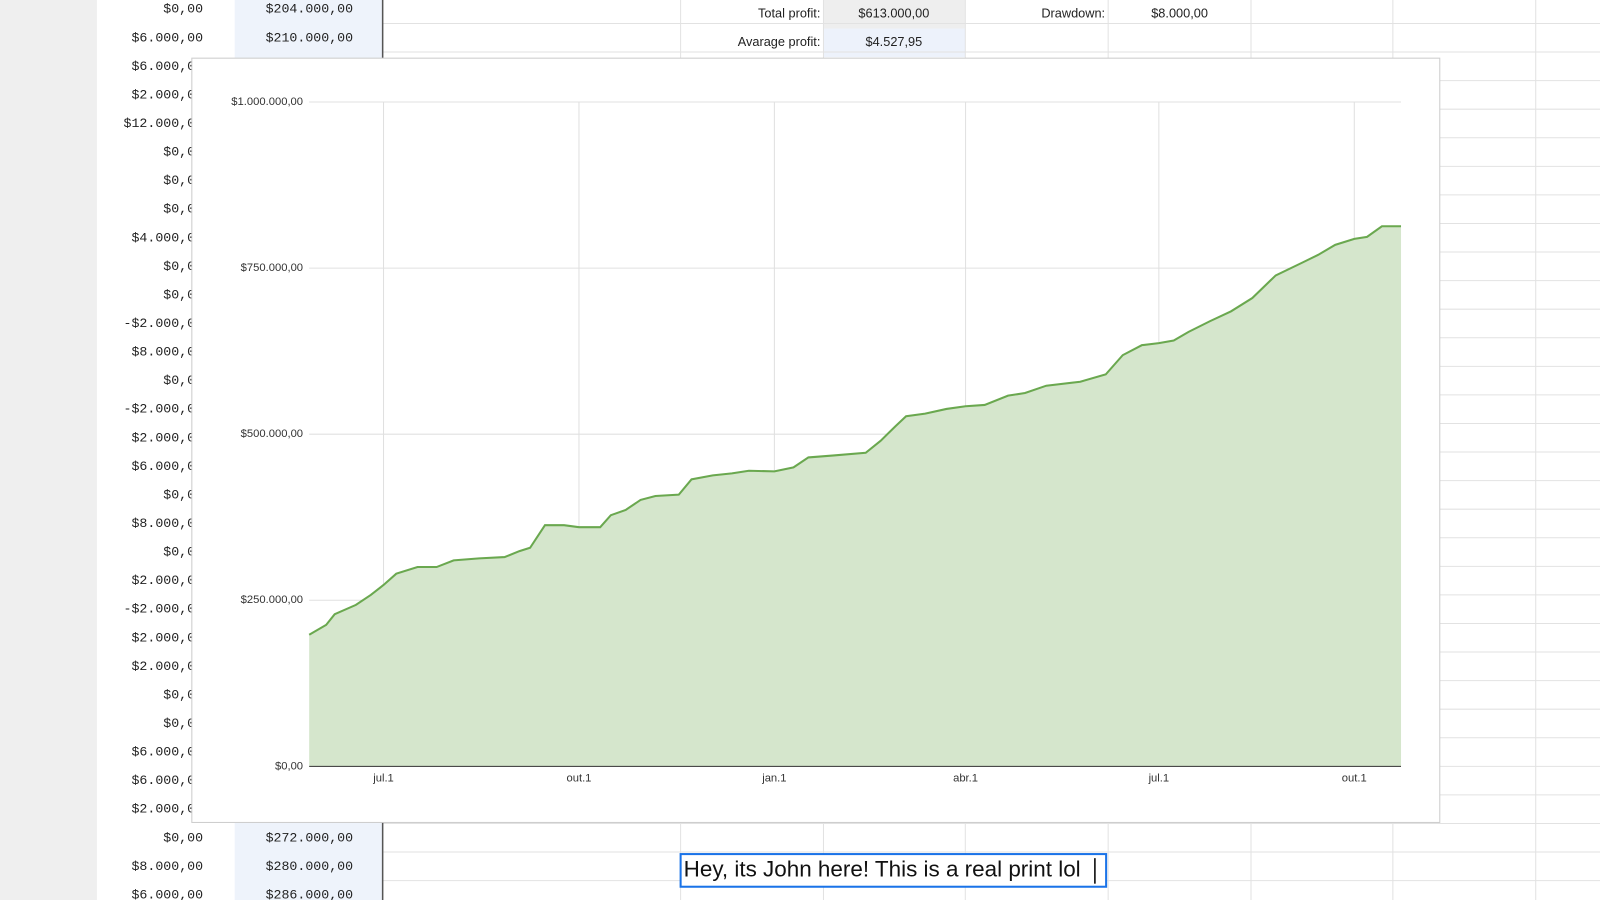 The image size is (1600, 900). What do you see at coordinates (289, 766) in the screenshot?
I see `y-tick-label: $0,00` at bounding box center [289, 766].